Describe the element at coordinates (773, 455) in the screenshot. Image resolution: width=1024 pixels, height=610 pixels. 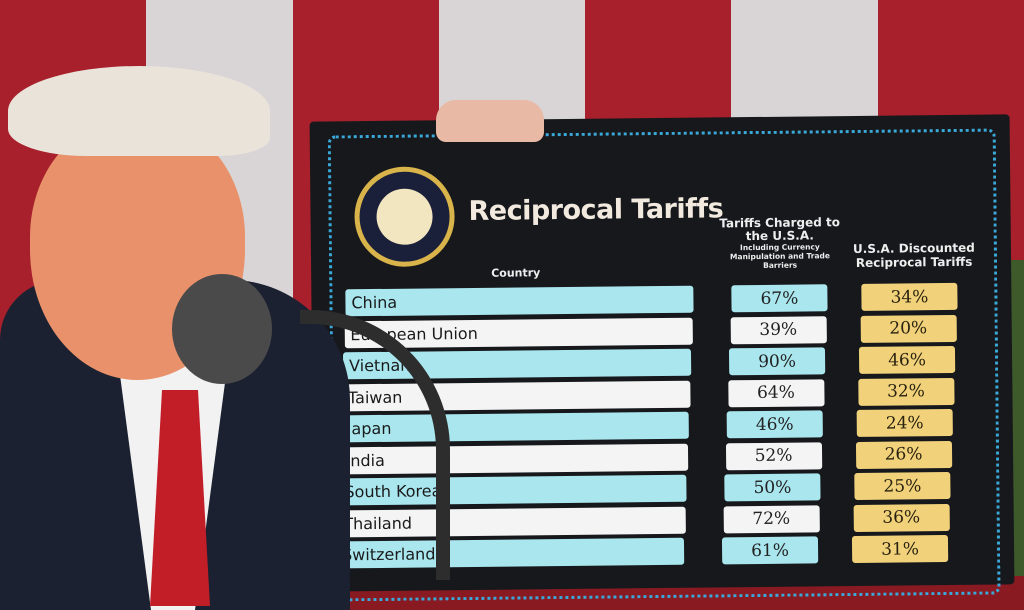
I see `charged-cell: 52%` at that location.